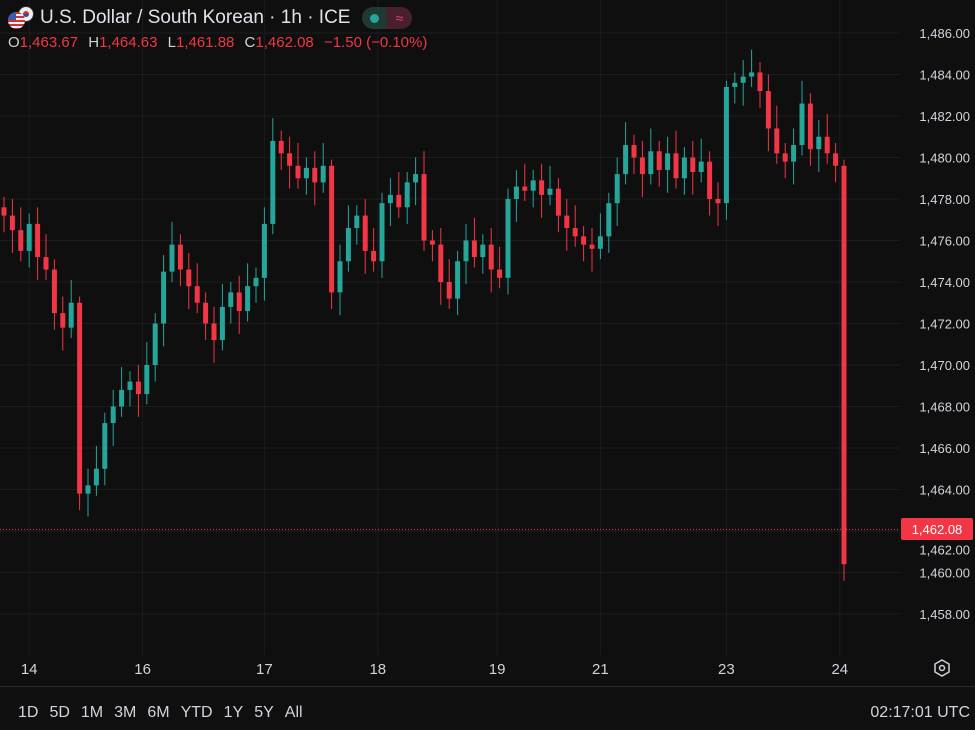 This screenshot has height=730, width=975. I want to click on symbol-title: U.S. Dollar / South Korean · 1h · ICE, so click(195, 17).